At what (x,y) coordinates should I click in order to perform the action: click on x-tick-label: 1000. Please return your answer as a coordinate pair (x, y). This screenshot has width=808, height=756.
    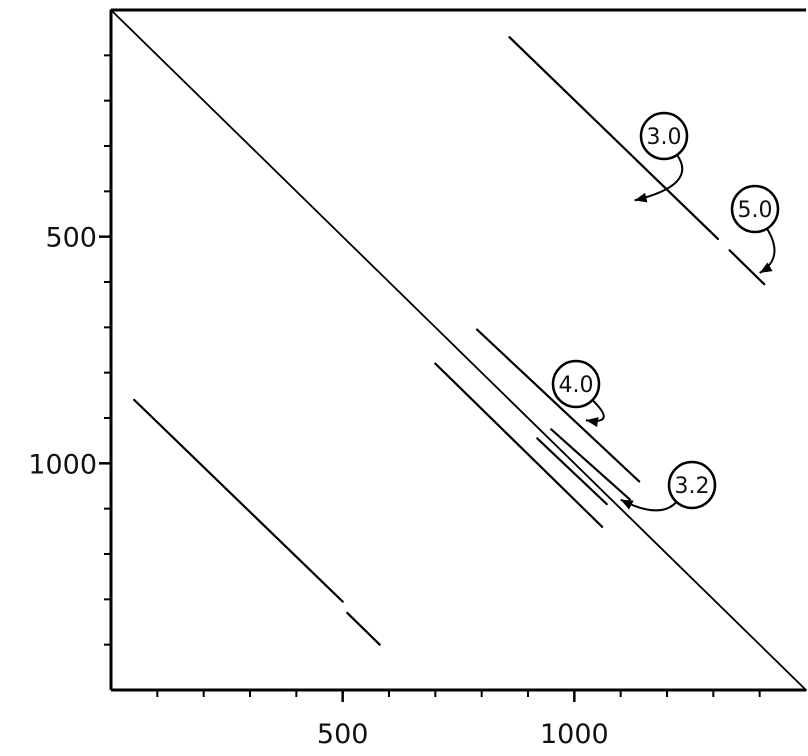
    Looking at the image, I should click on (574, 734).